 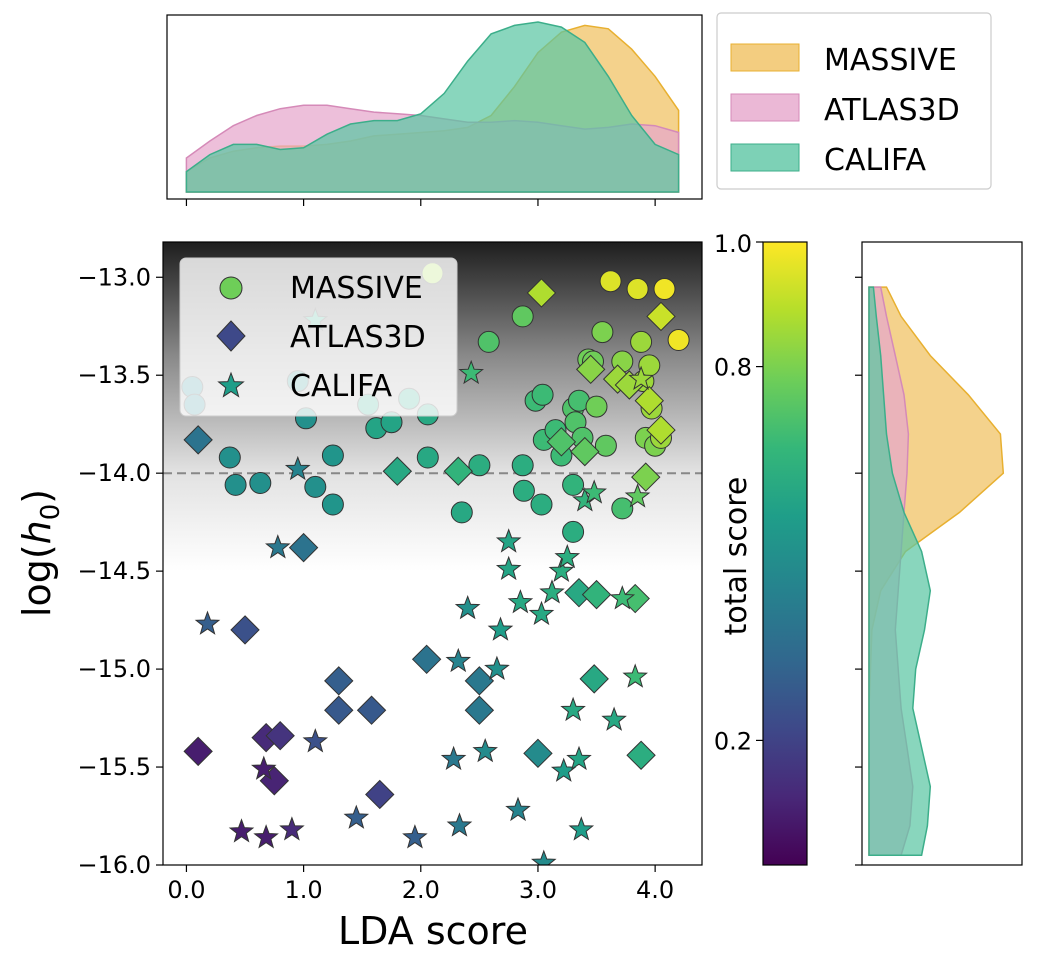 I want to click on right-kde-panel, so click(x=939, y=553).